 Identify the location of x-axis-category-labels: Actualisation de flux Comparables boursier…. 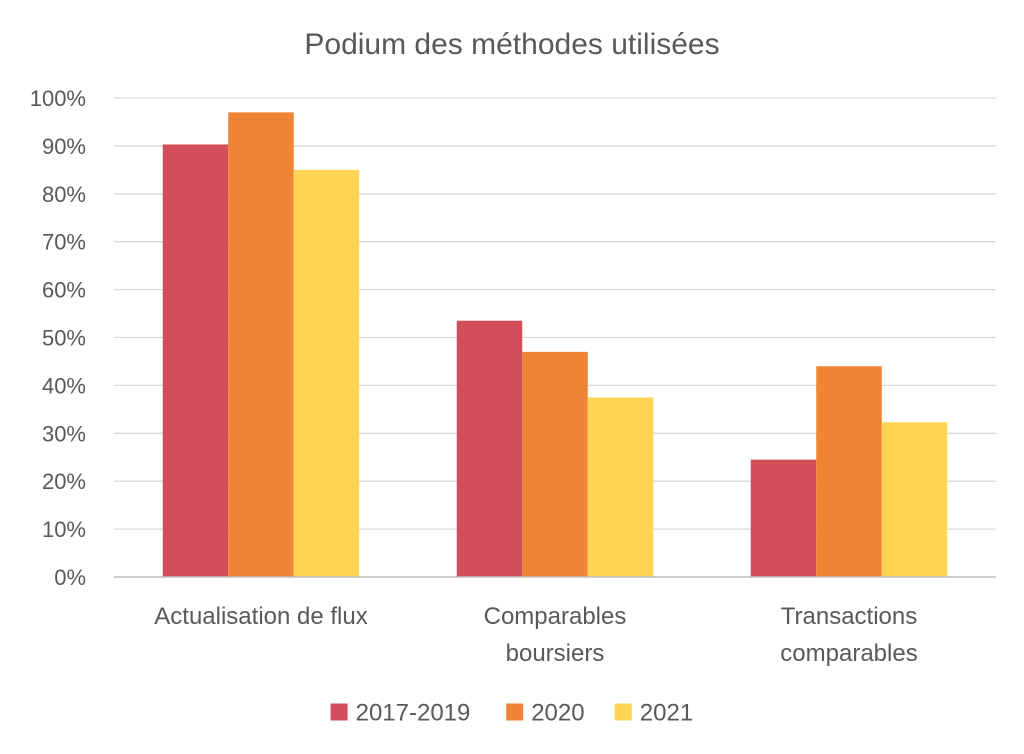
(535, 635).